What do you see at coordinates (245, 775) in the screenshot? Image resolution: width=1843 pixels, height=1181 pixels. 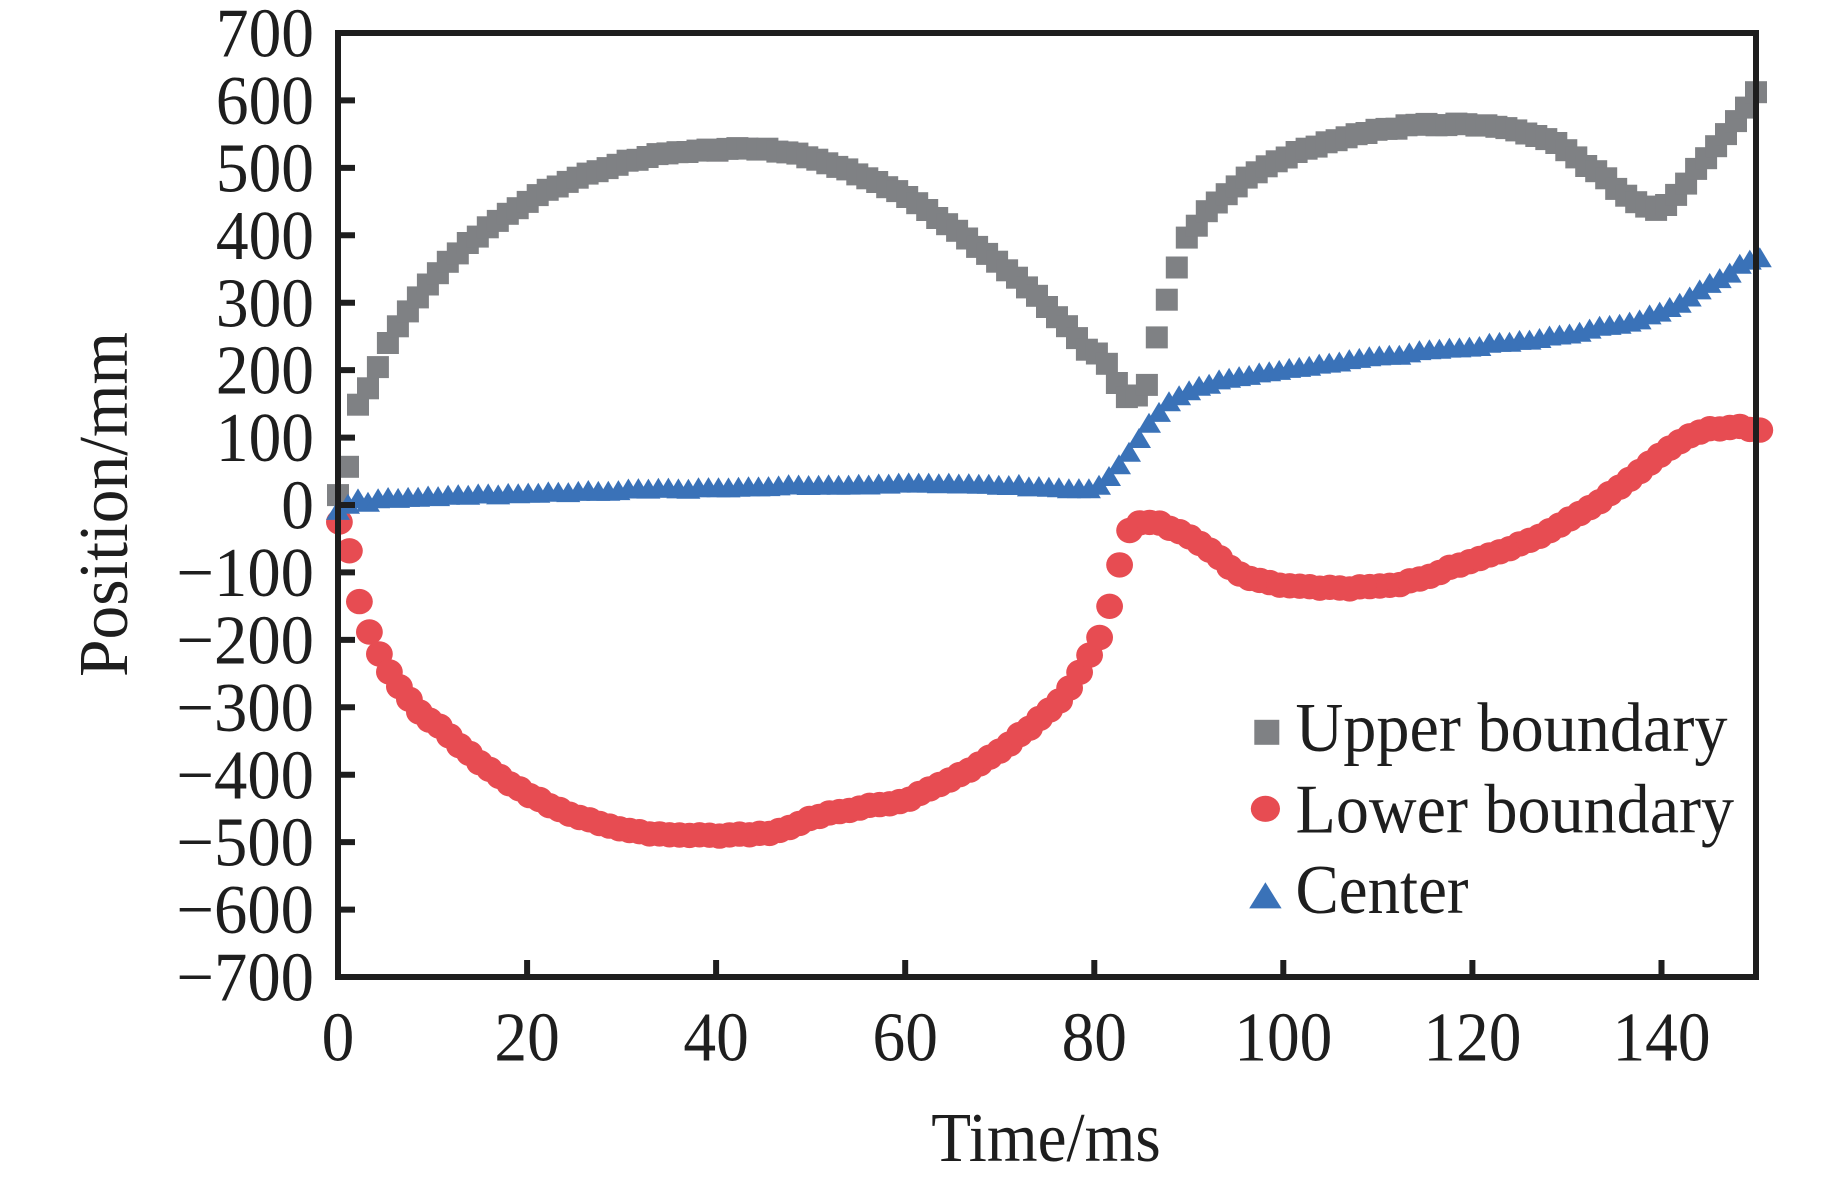 I see `svg-text: −400` at bounding box center [245, 775].